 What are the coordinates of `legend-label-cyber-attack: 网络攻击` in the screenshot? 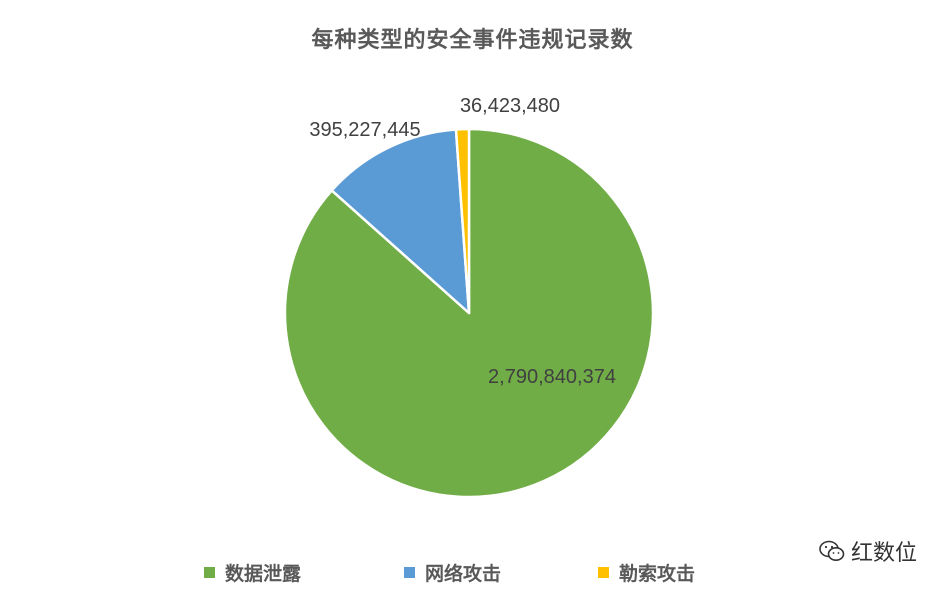 It's located at (463, 572).